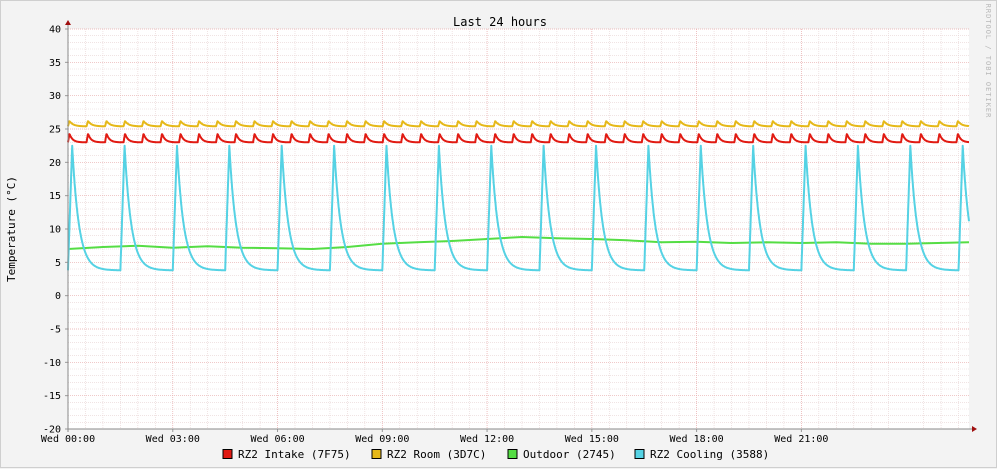 Image resolution: width=997 pixels, height=469 pixels. What do you see at coordinates (55, 330) in the screenshot?
I see `y-tick-label: -5` at bounding box center [55, 330].